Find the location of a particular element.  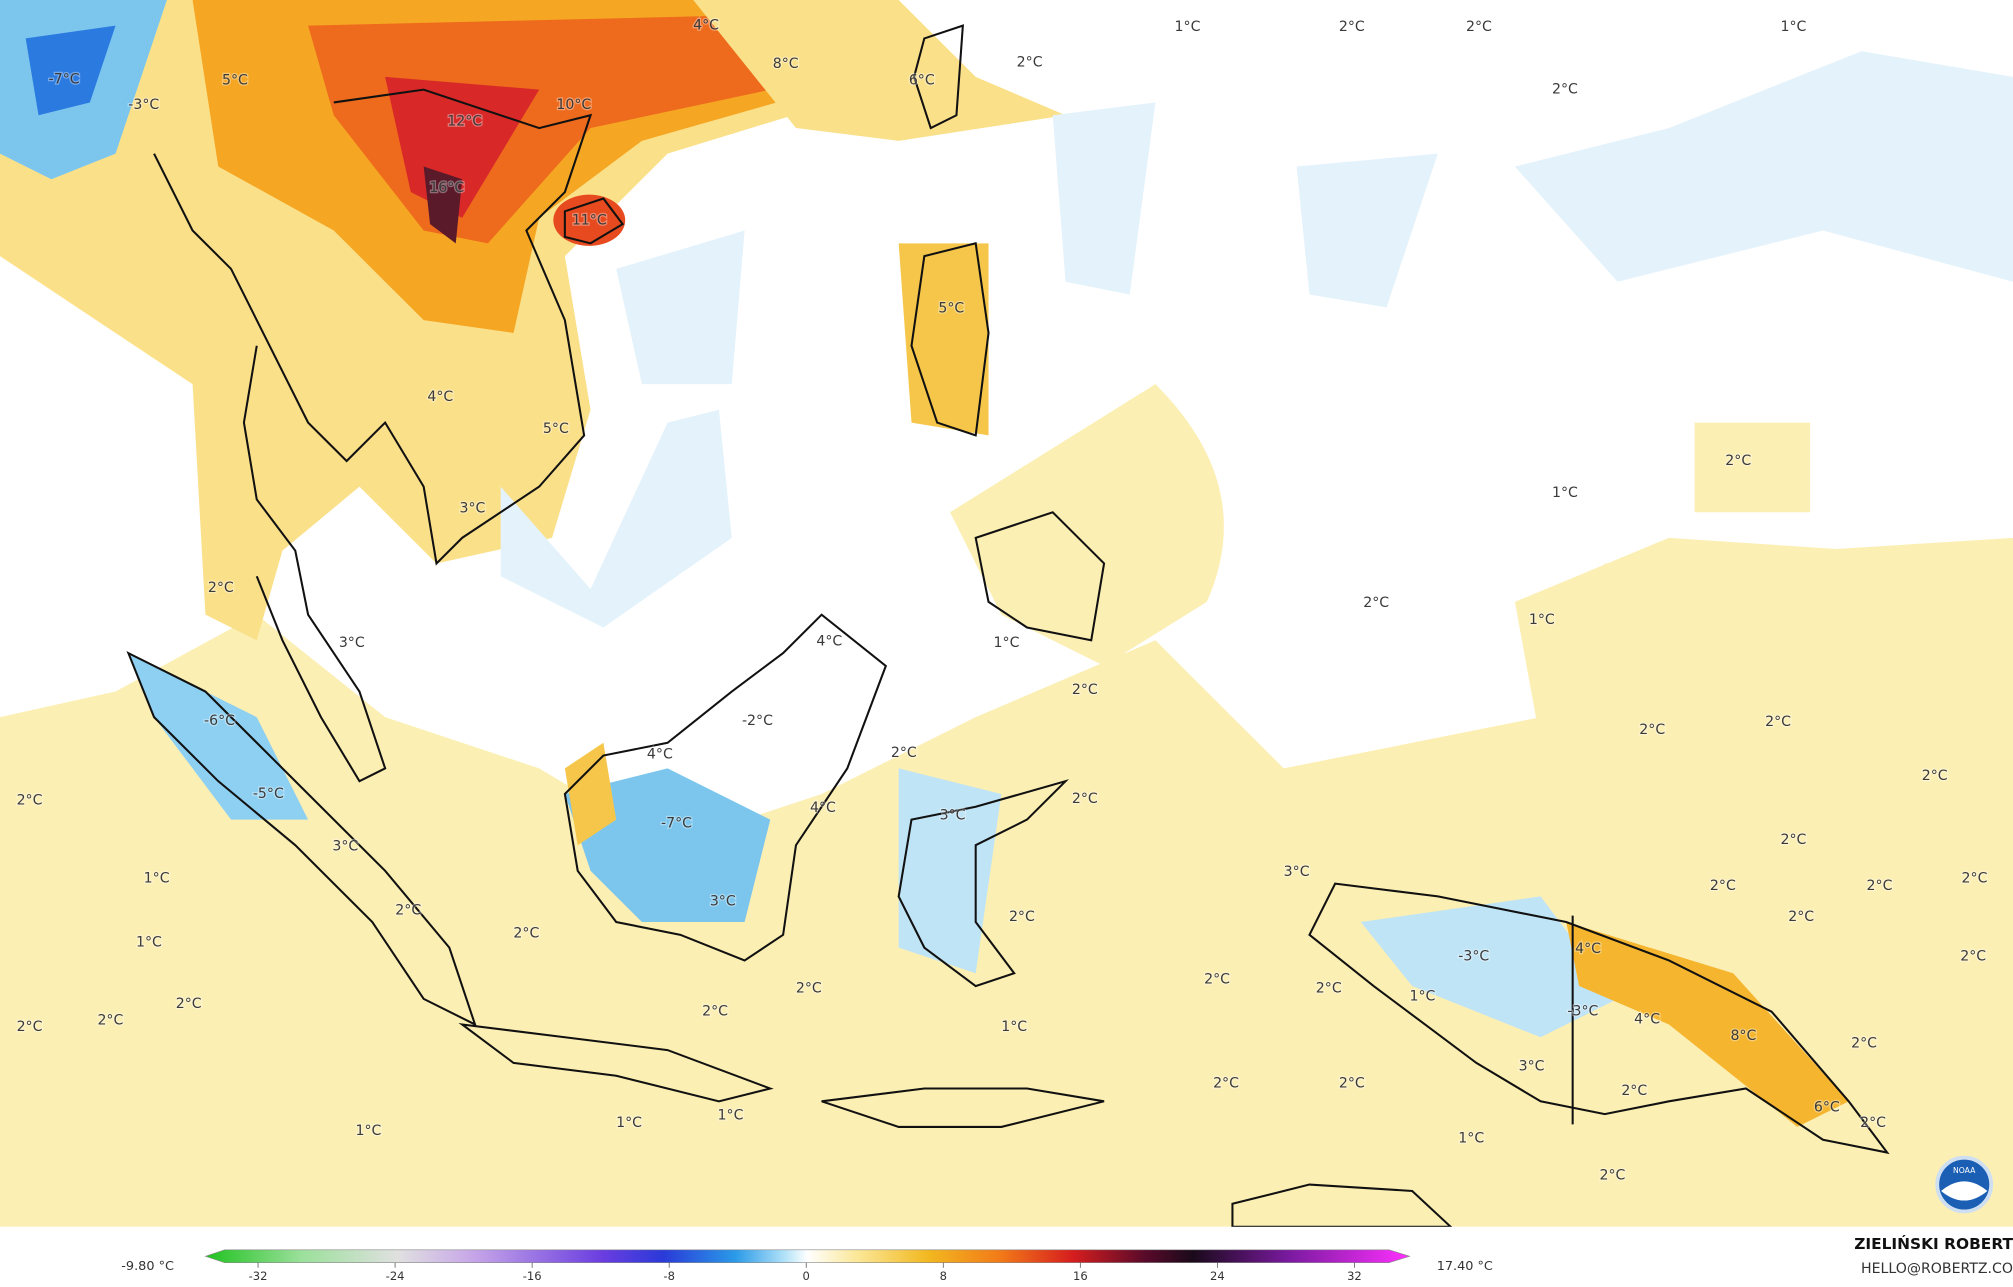

colorbar is located at coordinates (807, 1256).